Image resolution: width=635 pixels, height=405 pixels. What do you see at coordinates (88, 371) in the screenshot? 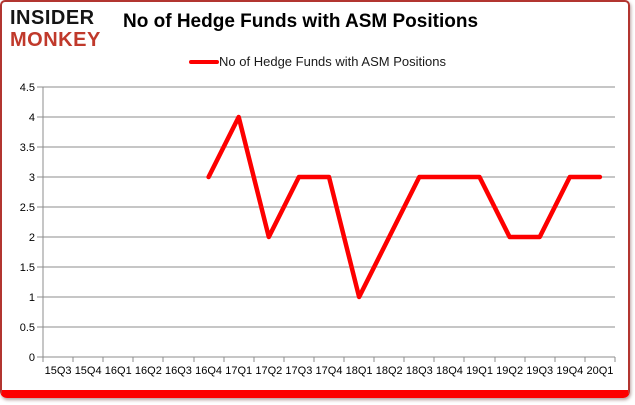
I see `x-axis-tick-label: 15Q4` at bounding box center [88, 371].